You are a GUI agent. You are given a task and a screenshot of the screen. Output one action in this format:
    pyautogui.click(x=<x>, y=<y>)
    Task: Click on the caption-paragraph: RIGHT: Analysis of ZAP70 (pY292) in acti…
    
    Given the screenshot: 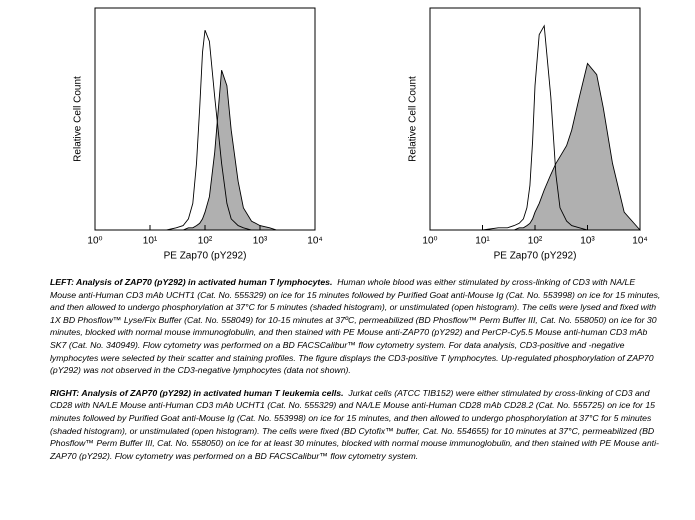 What is the action you would take?
    pyautogui.click(x=356, y=425)
    